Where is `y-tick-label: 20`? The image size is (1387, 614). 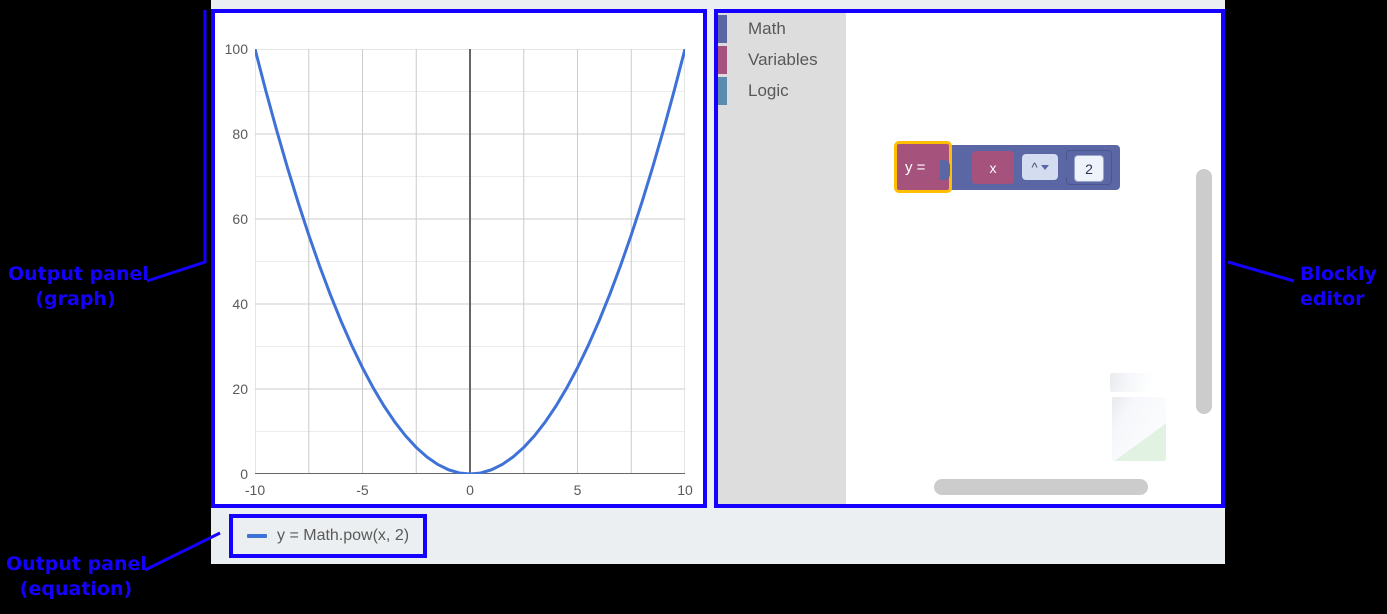
y-tick-label: 20 is located at coordinates (240, 389).